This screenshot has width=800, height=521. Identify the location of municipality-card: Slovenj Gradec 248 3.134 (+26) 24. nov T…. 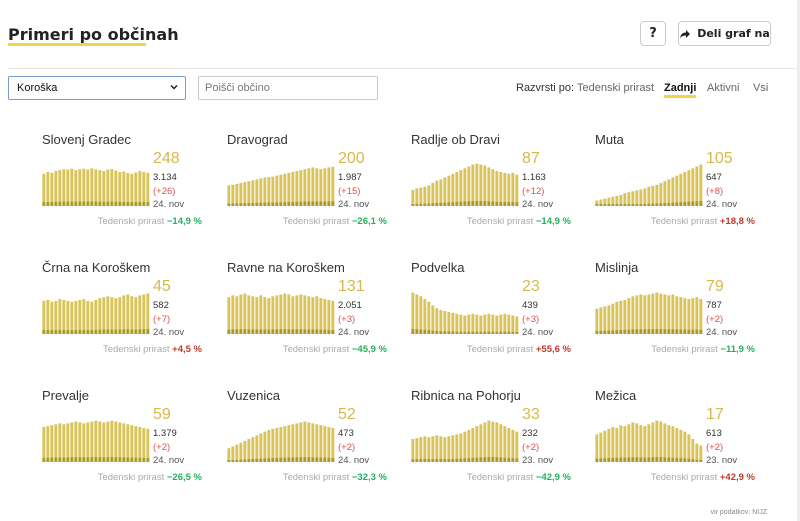
(132, 187).